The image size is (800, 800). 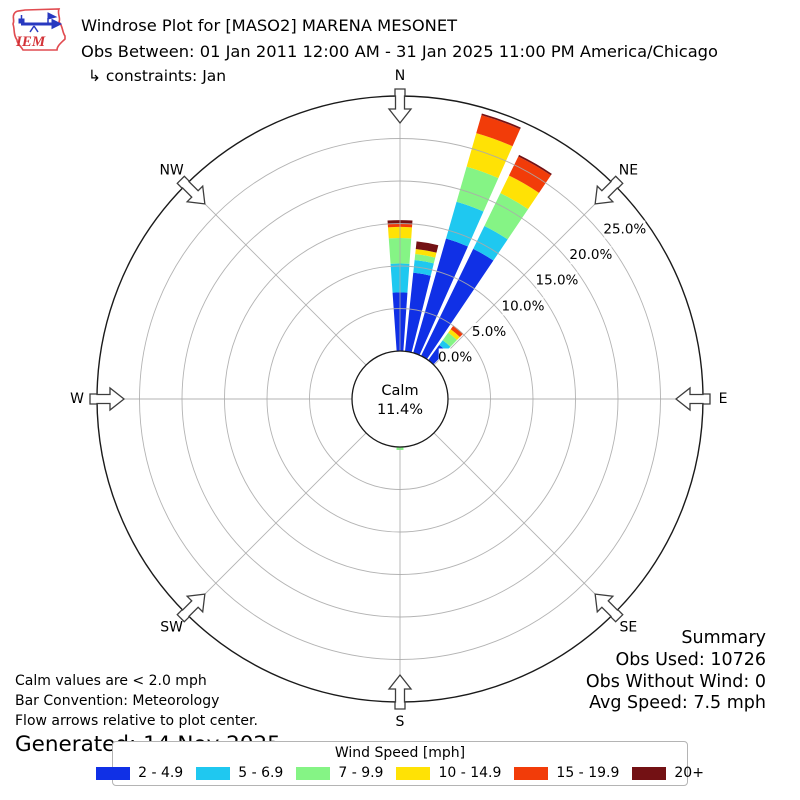 What do you see at coordinates (588, 773) in the screenshot?
I see `legend-label: 15 - 19.9` at bounding box center [588, 773].